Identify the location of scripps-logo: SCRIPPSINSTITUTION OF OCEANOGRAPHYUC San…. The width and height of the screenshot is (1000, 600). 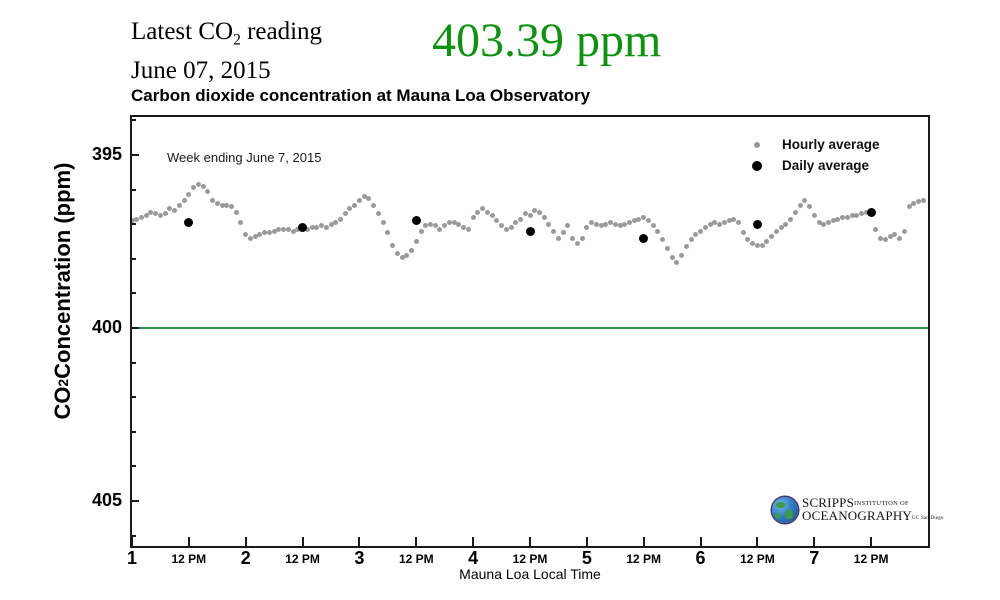
(857, 510).